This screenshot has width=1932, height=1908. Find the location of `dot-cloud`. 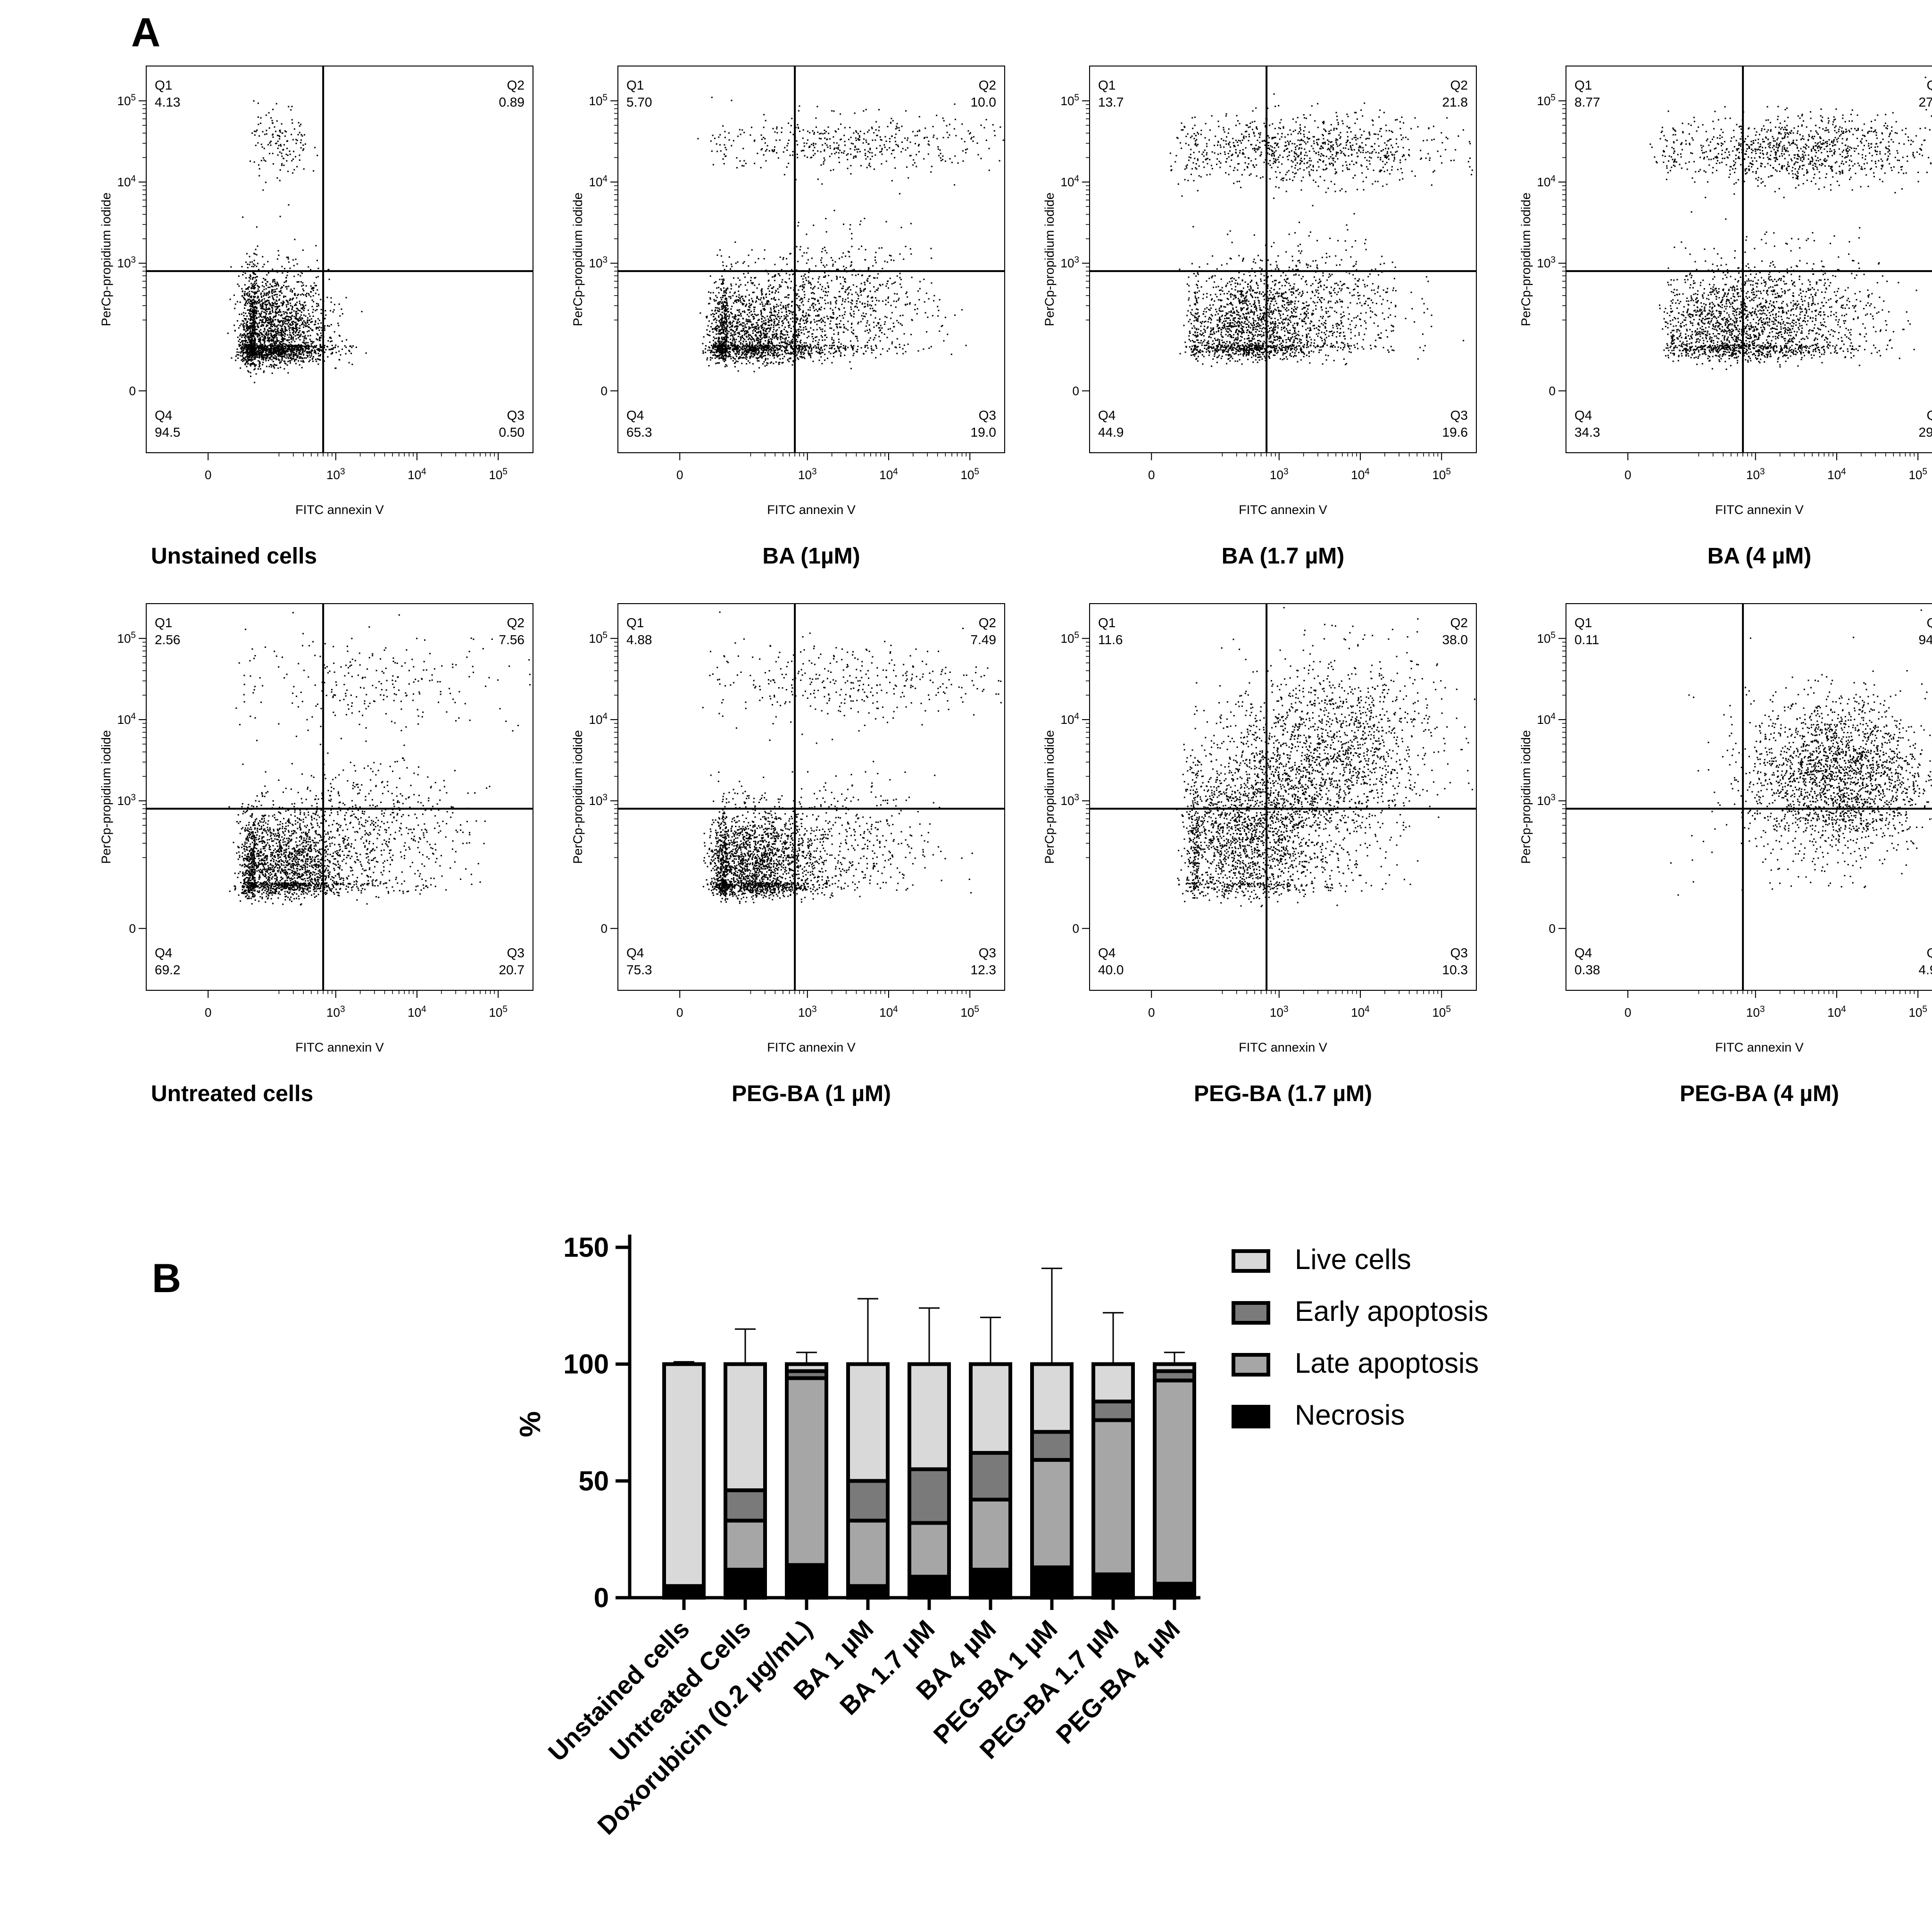

dot-cloud is located at coordinates (850, 235).